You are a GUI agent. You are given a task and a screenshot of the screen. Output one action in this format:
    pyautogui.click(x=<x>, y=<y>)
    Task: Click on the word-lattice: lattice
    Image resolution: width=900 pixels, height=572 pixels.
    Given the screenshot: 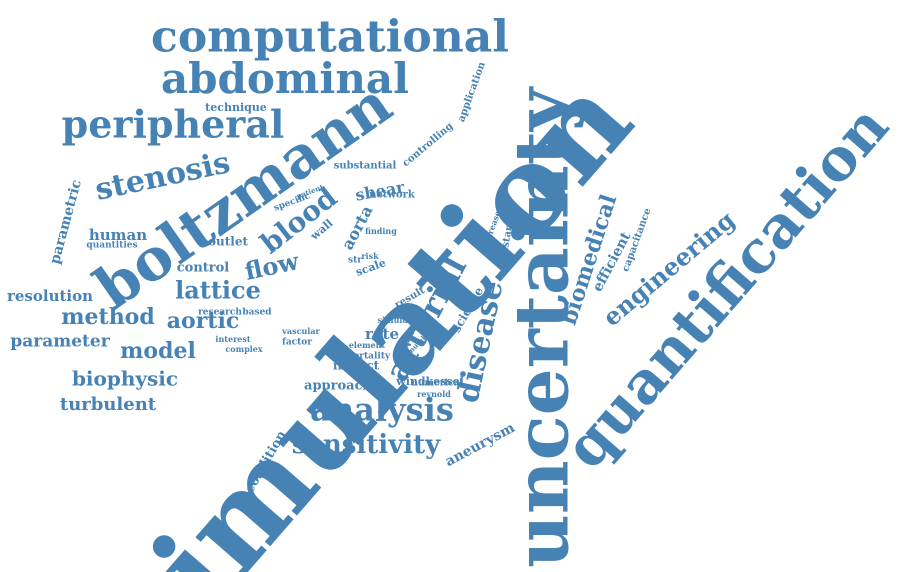 What is the action you would take?
    pyautogui.click(x=218, y=290)
    